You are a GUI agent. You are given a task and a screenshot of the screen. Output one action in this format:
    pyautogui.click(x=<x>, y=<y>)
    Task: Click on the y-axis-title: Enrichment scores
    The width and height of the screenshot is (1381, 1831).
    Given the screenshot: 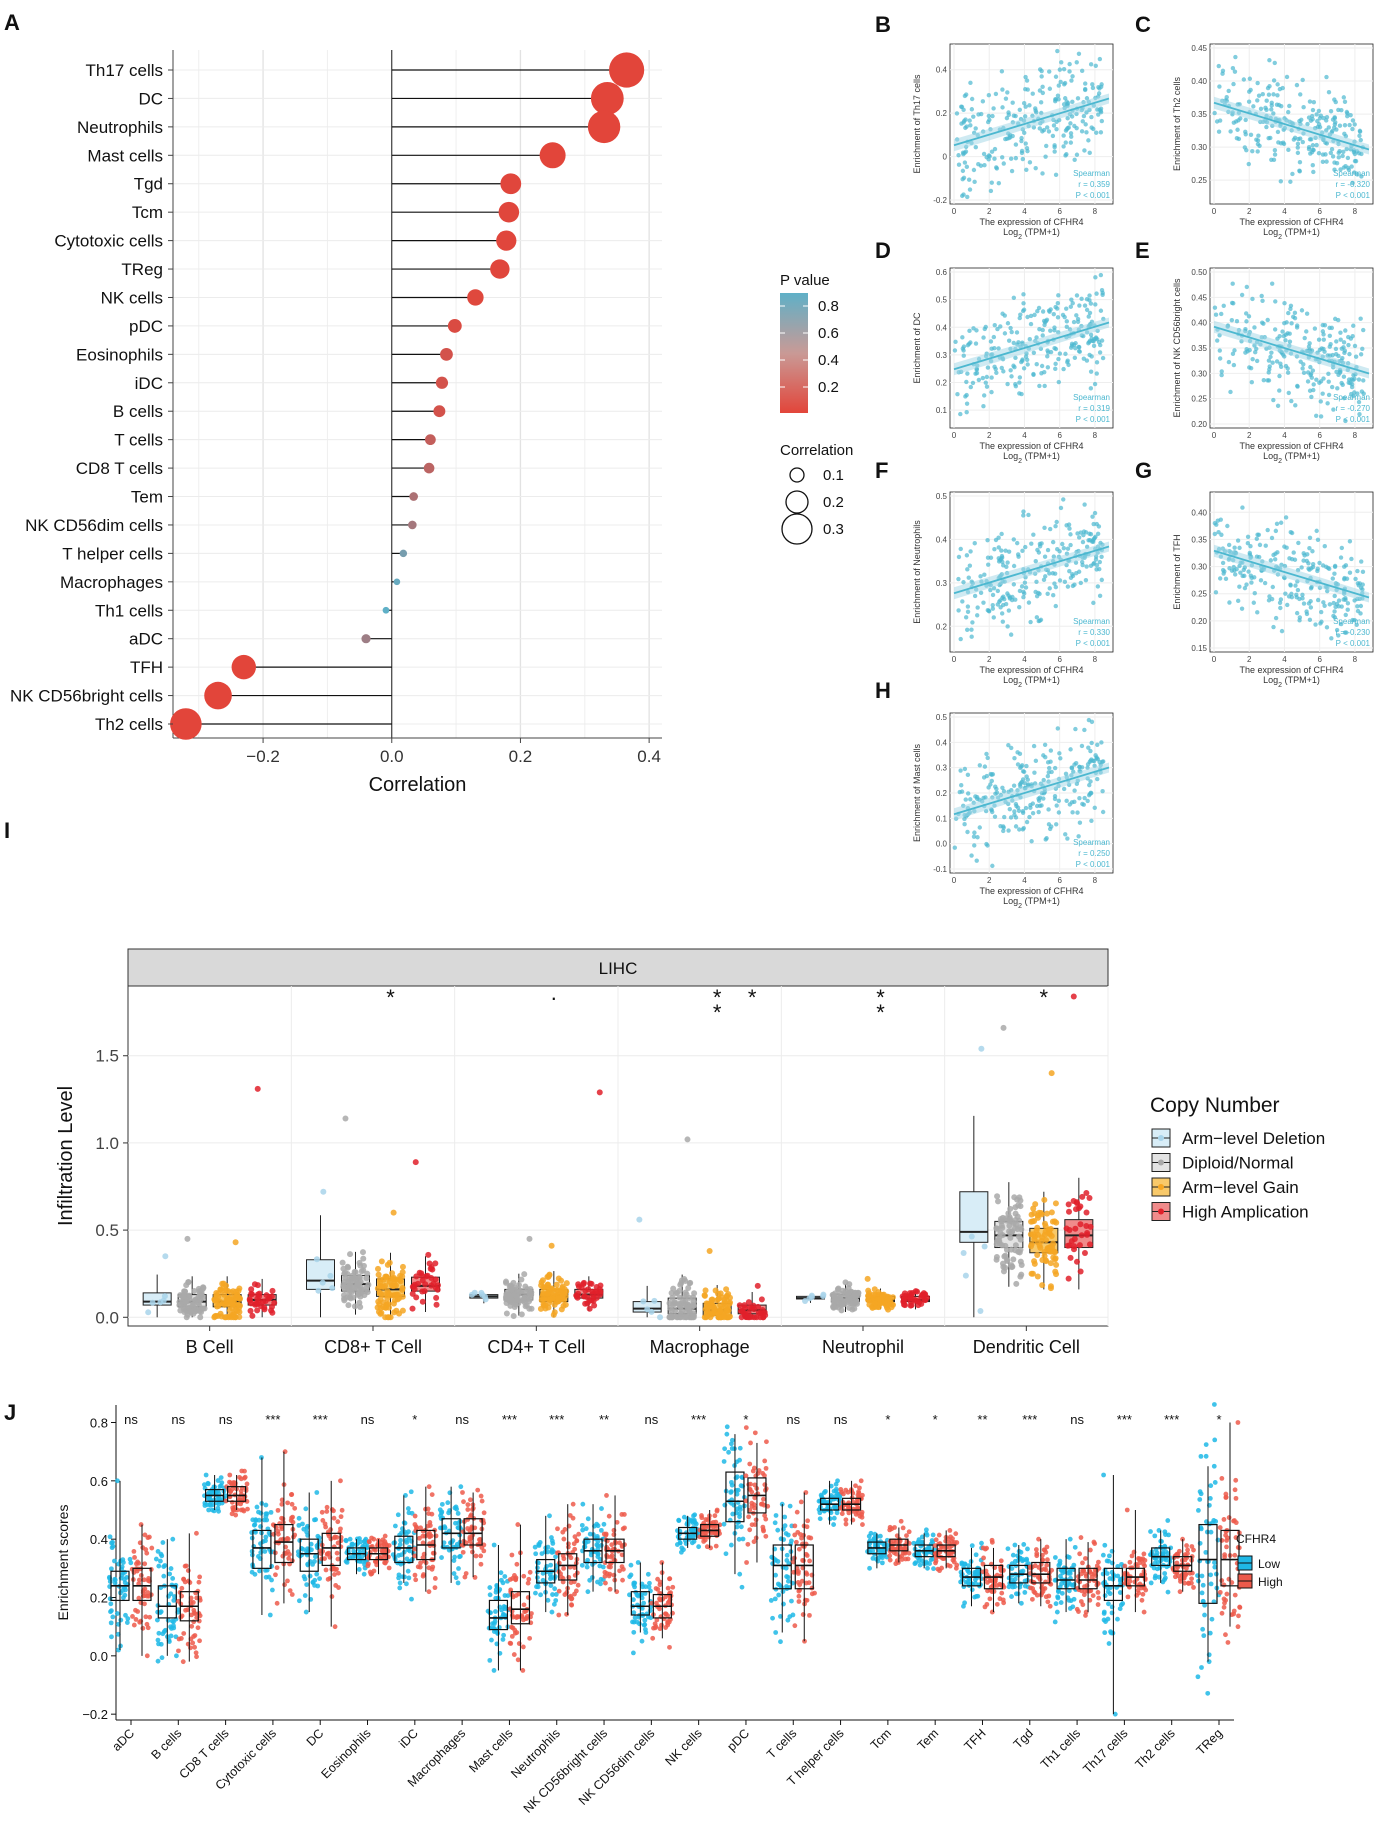 What is the action you would take?
    pyautogui.click(x=63, y=1563)
    